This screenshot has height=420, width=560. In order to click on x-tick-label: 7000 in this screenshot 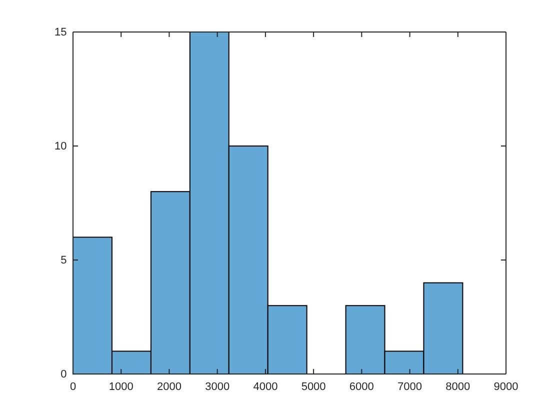, I will do `click(410, 387)`.